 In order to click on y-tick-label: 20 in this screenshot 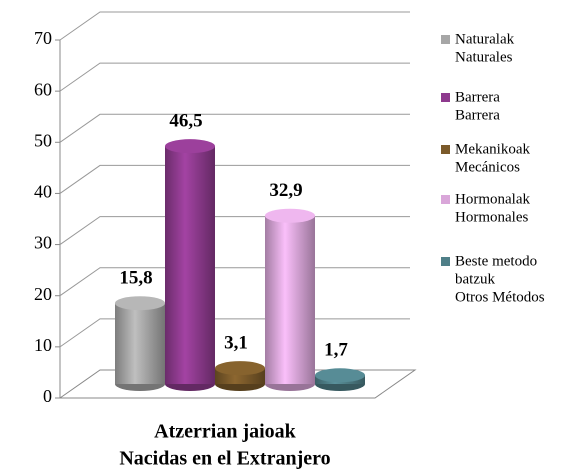, I will do `click(43, 294)`.